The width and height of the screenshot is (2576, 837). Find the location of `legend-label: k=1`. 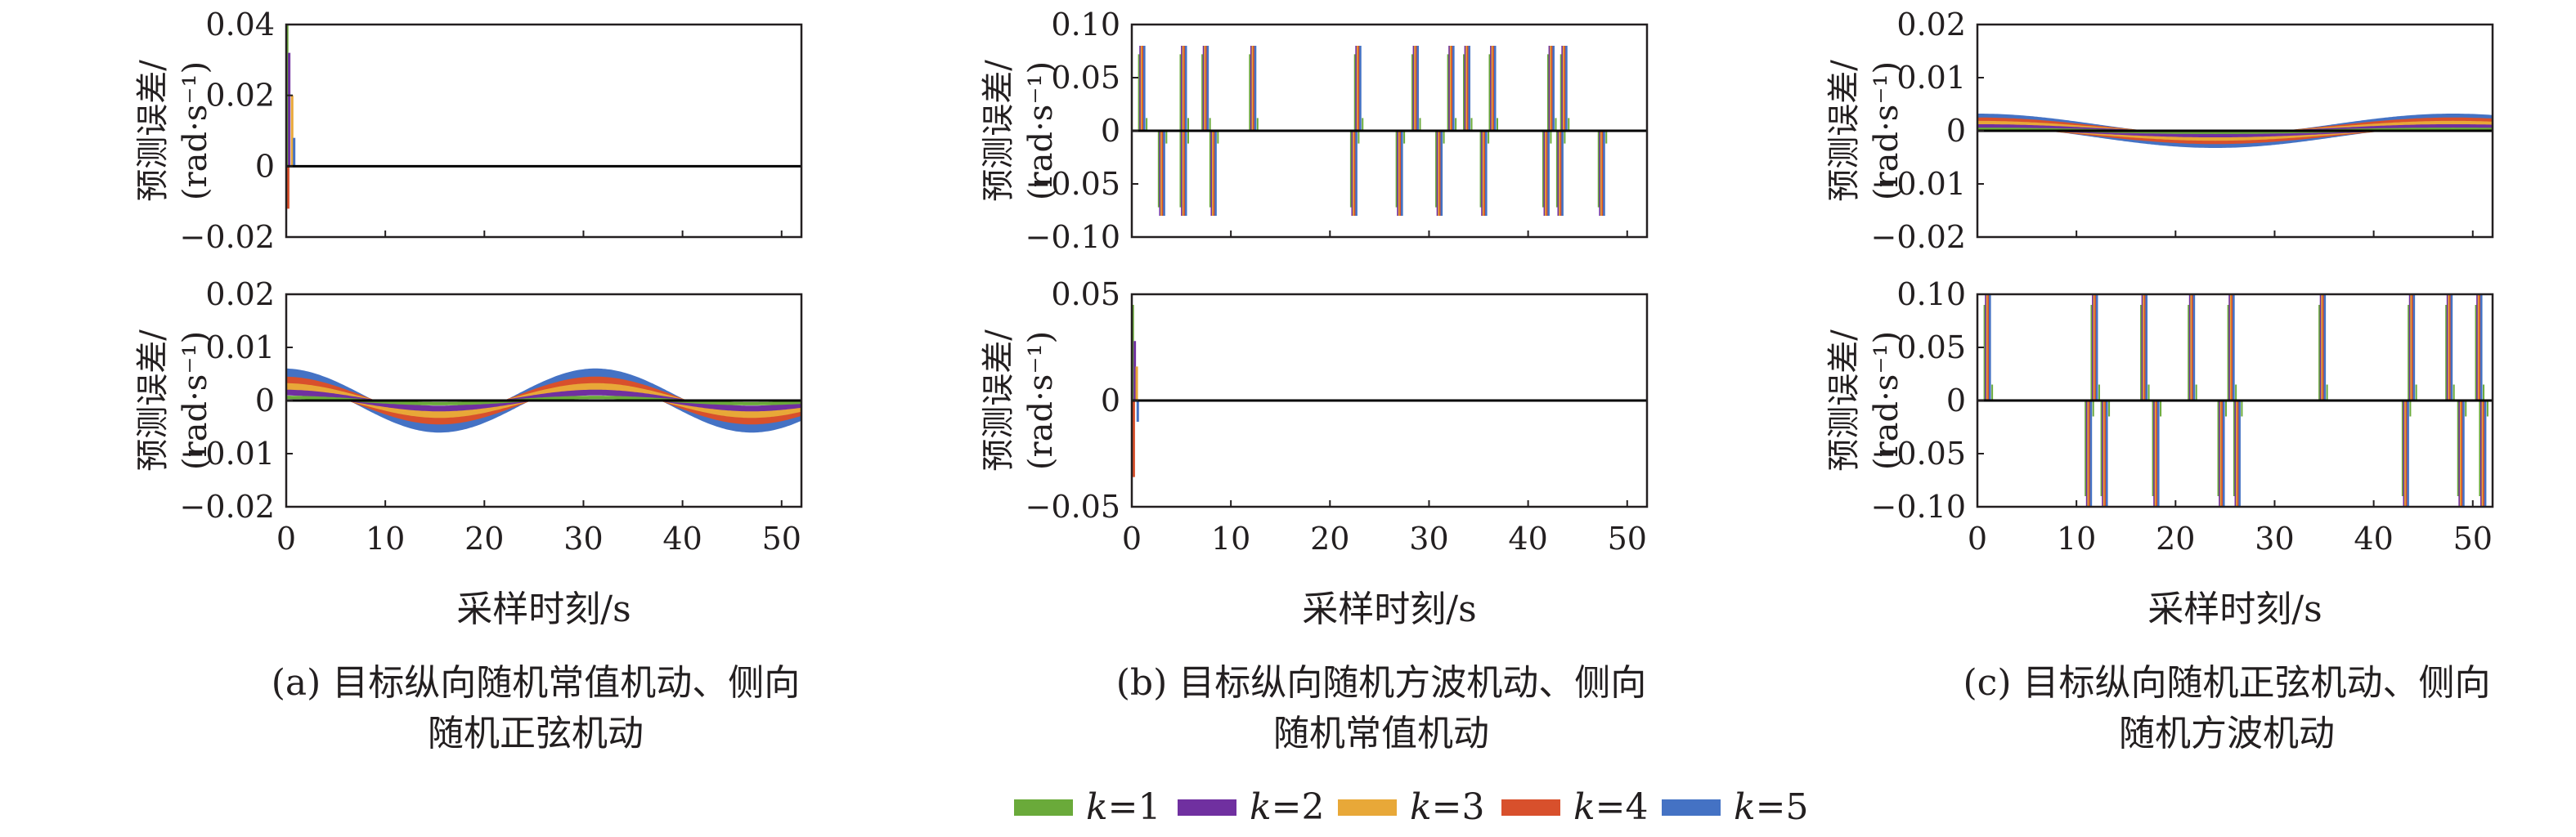

legend-label: k=1 is located at coordinates (1124, 807).